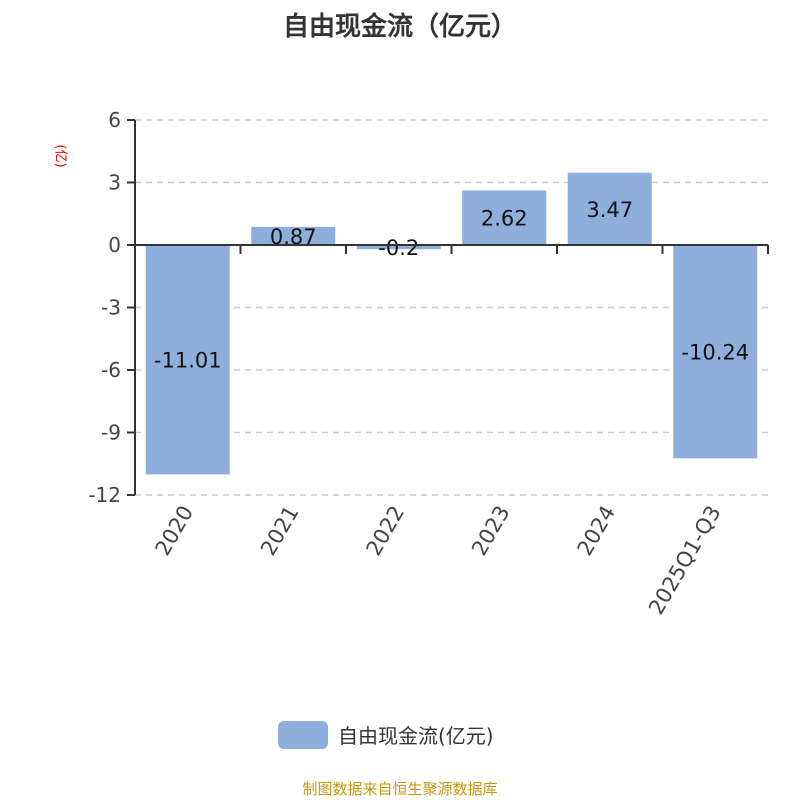  What do you see at coordinates (491, 531) in the screenshot?
I see `x-tick-label: 2023` at bounding box center [491, 531].